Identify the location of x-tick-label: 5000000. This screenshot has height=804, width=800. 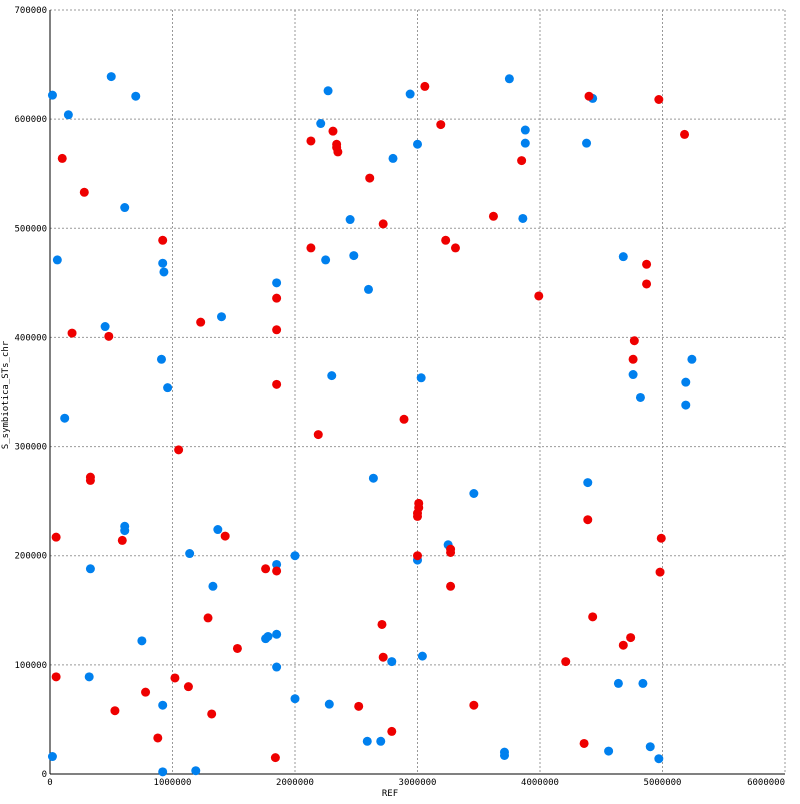
(663, 783).